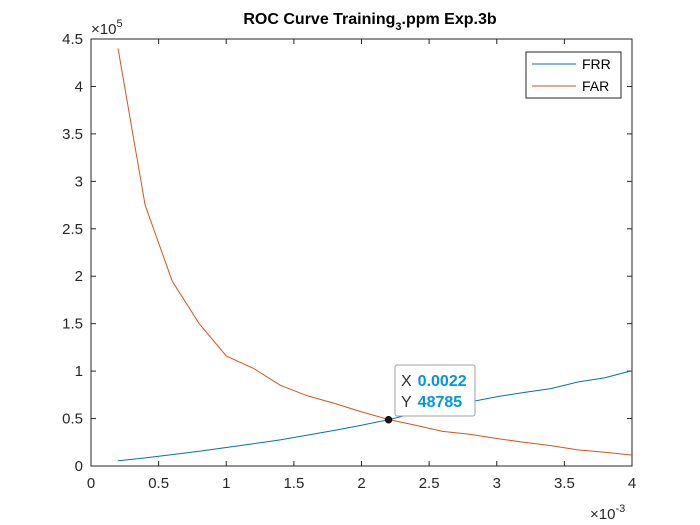  Describe the element at coordinates (72, 324) in the screenshot. I see `y-tick-label: 1.5` at that location.